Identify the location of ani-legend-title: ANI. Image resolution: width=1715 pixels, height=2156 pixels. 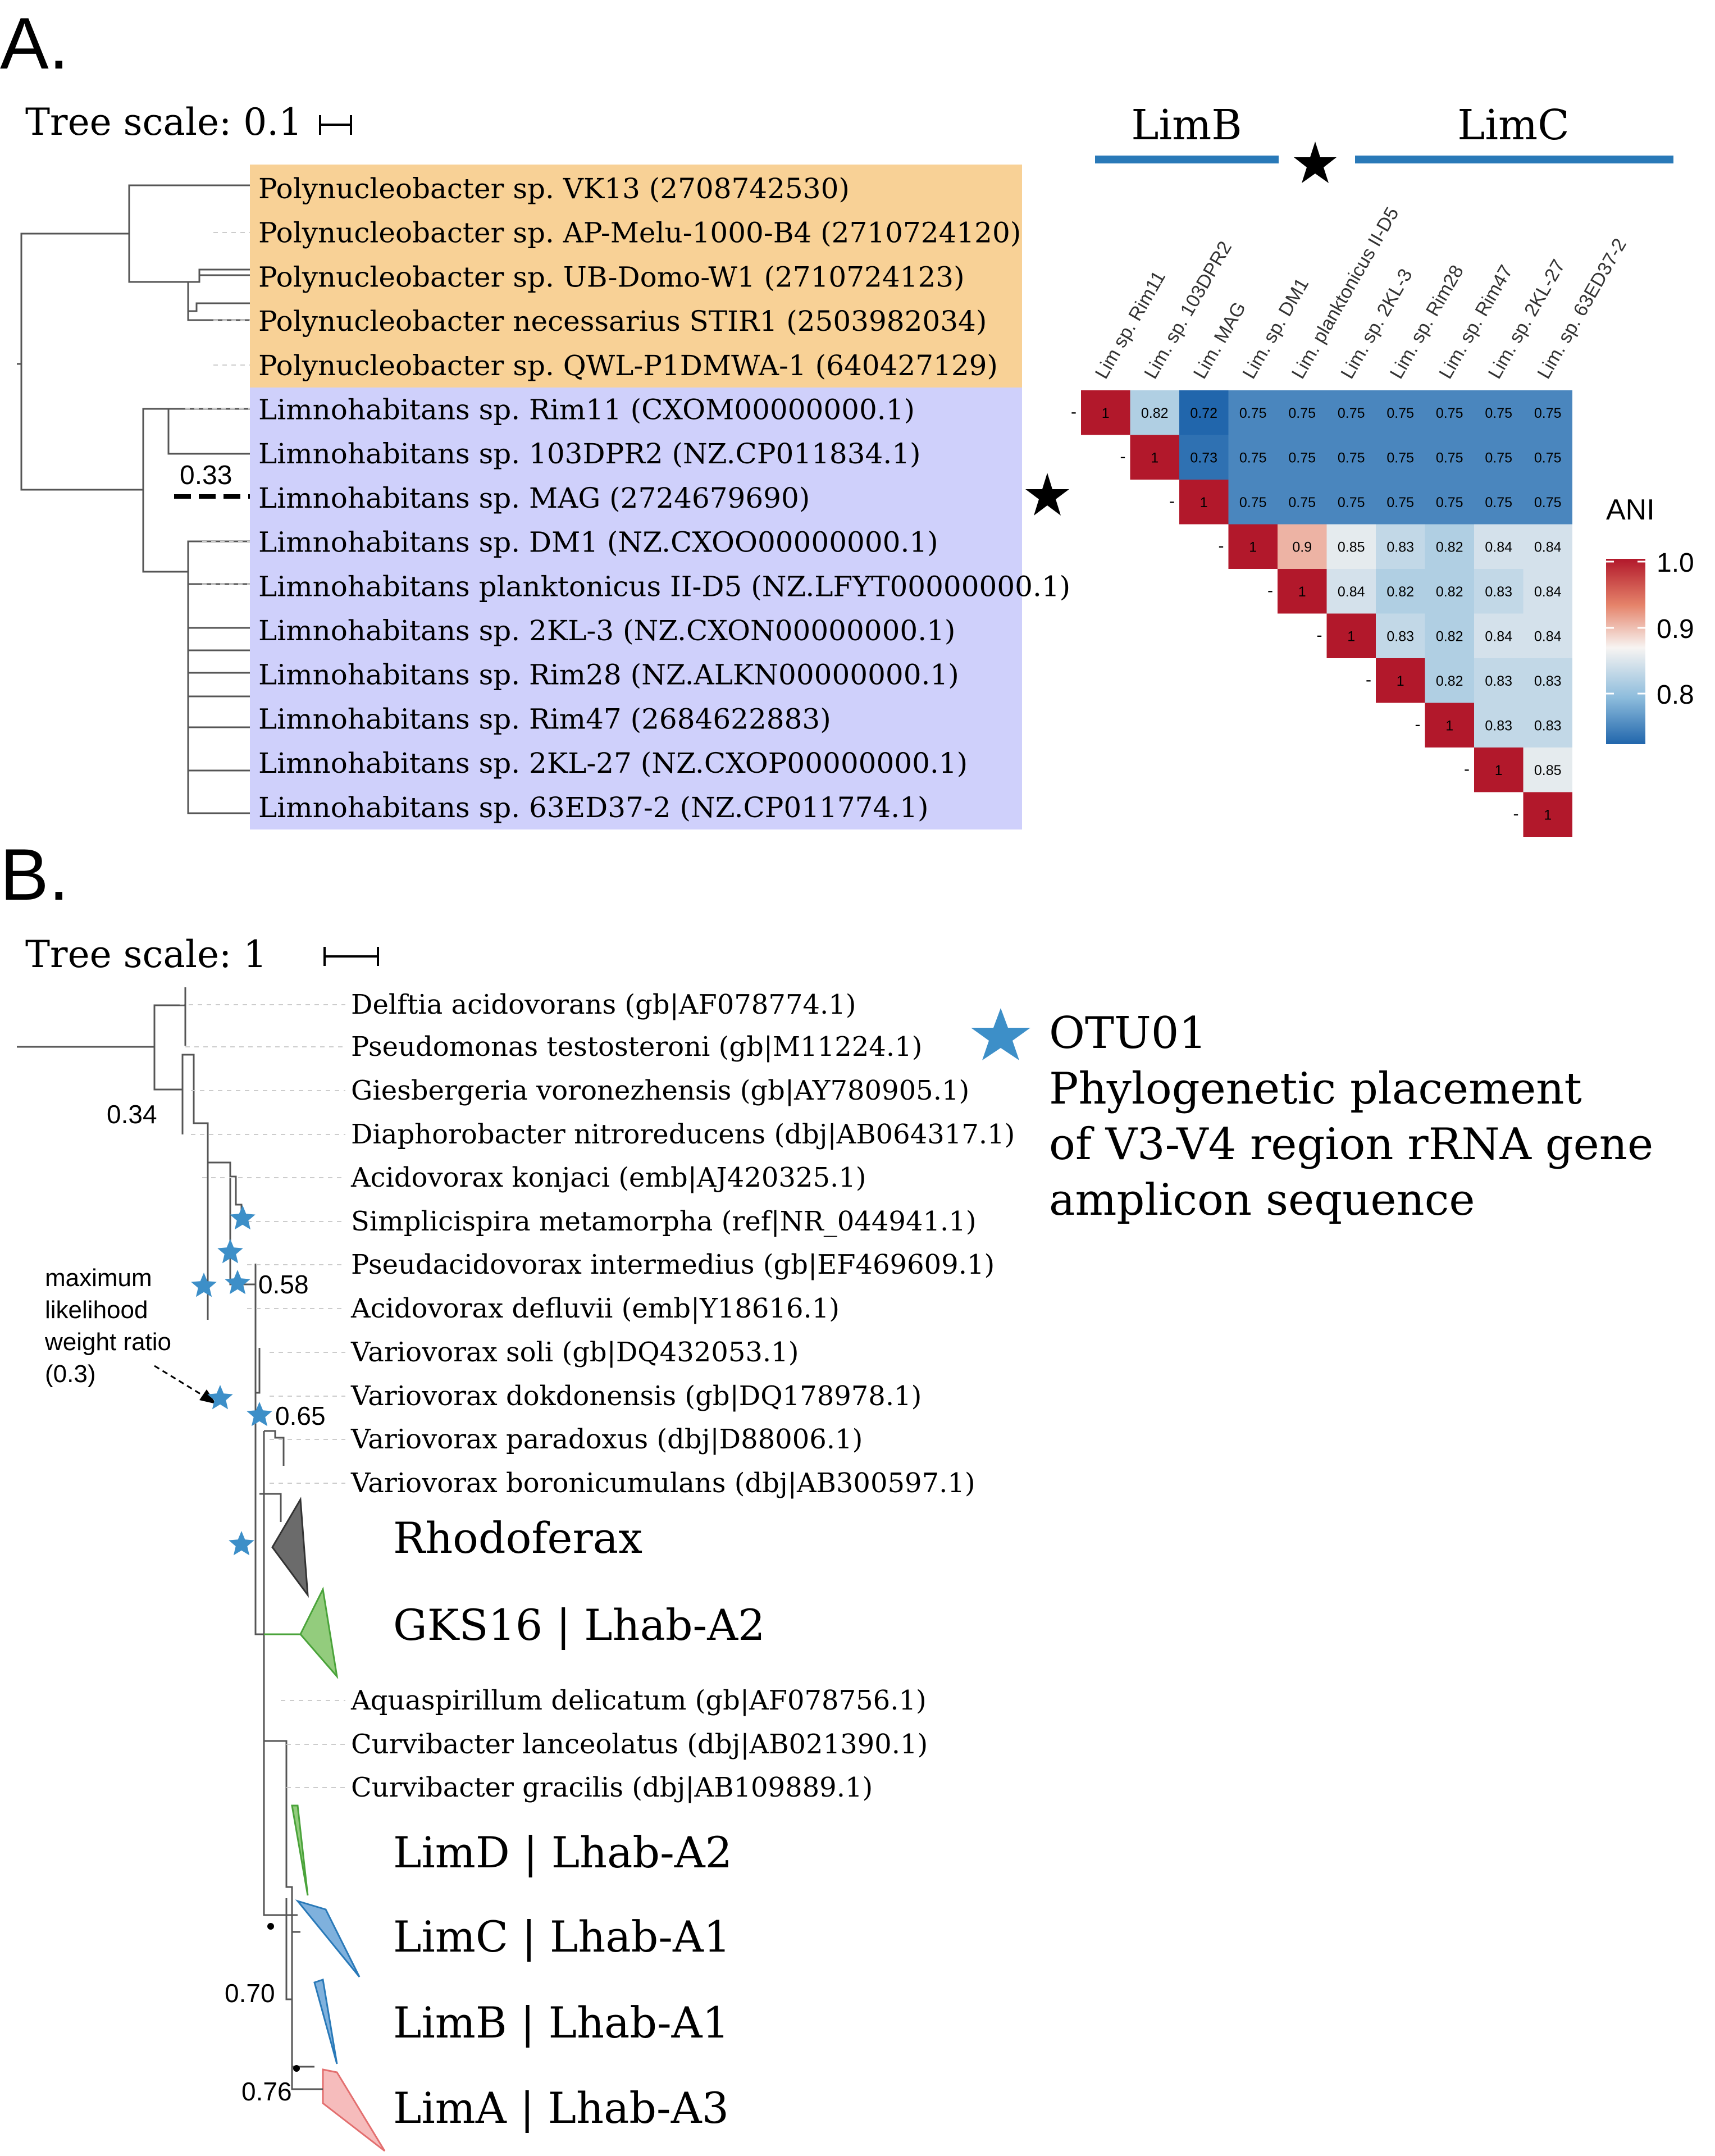
(1630, 510).